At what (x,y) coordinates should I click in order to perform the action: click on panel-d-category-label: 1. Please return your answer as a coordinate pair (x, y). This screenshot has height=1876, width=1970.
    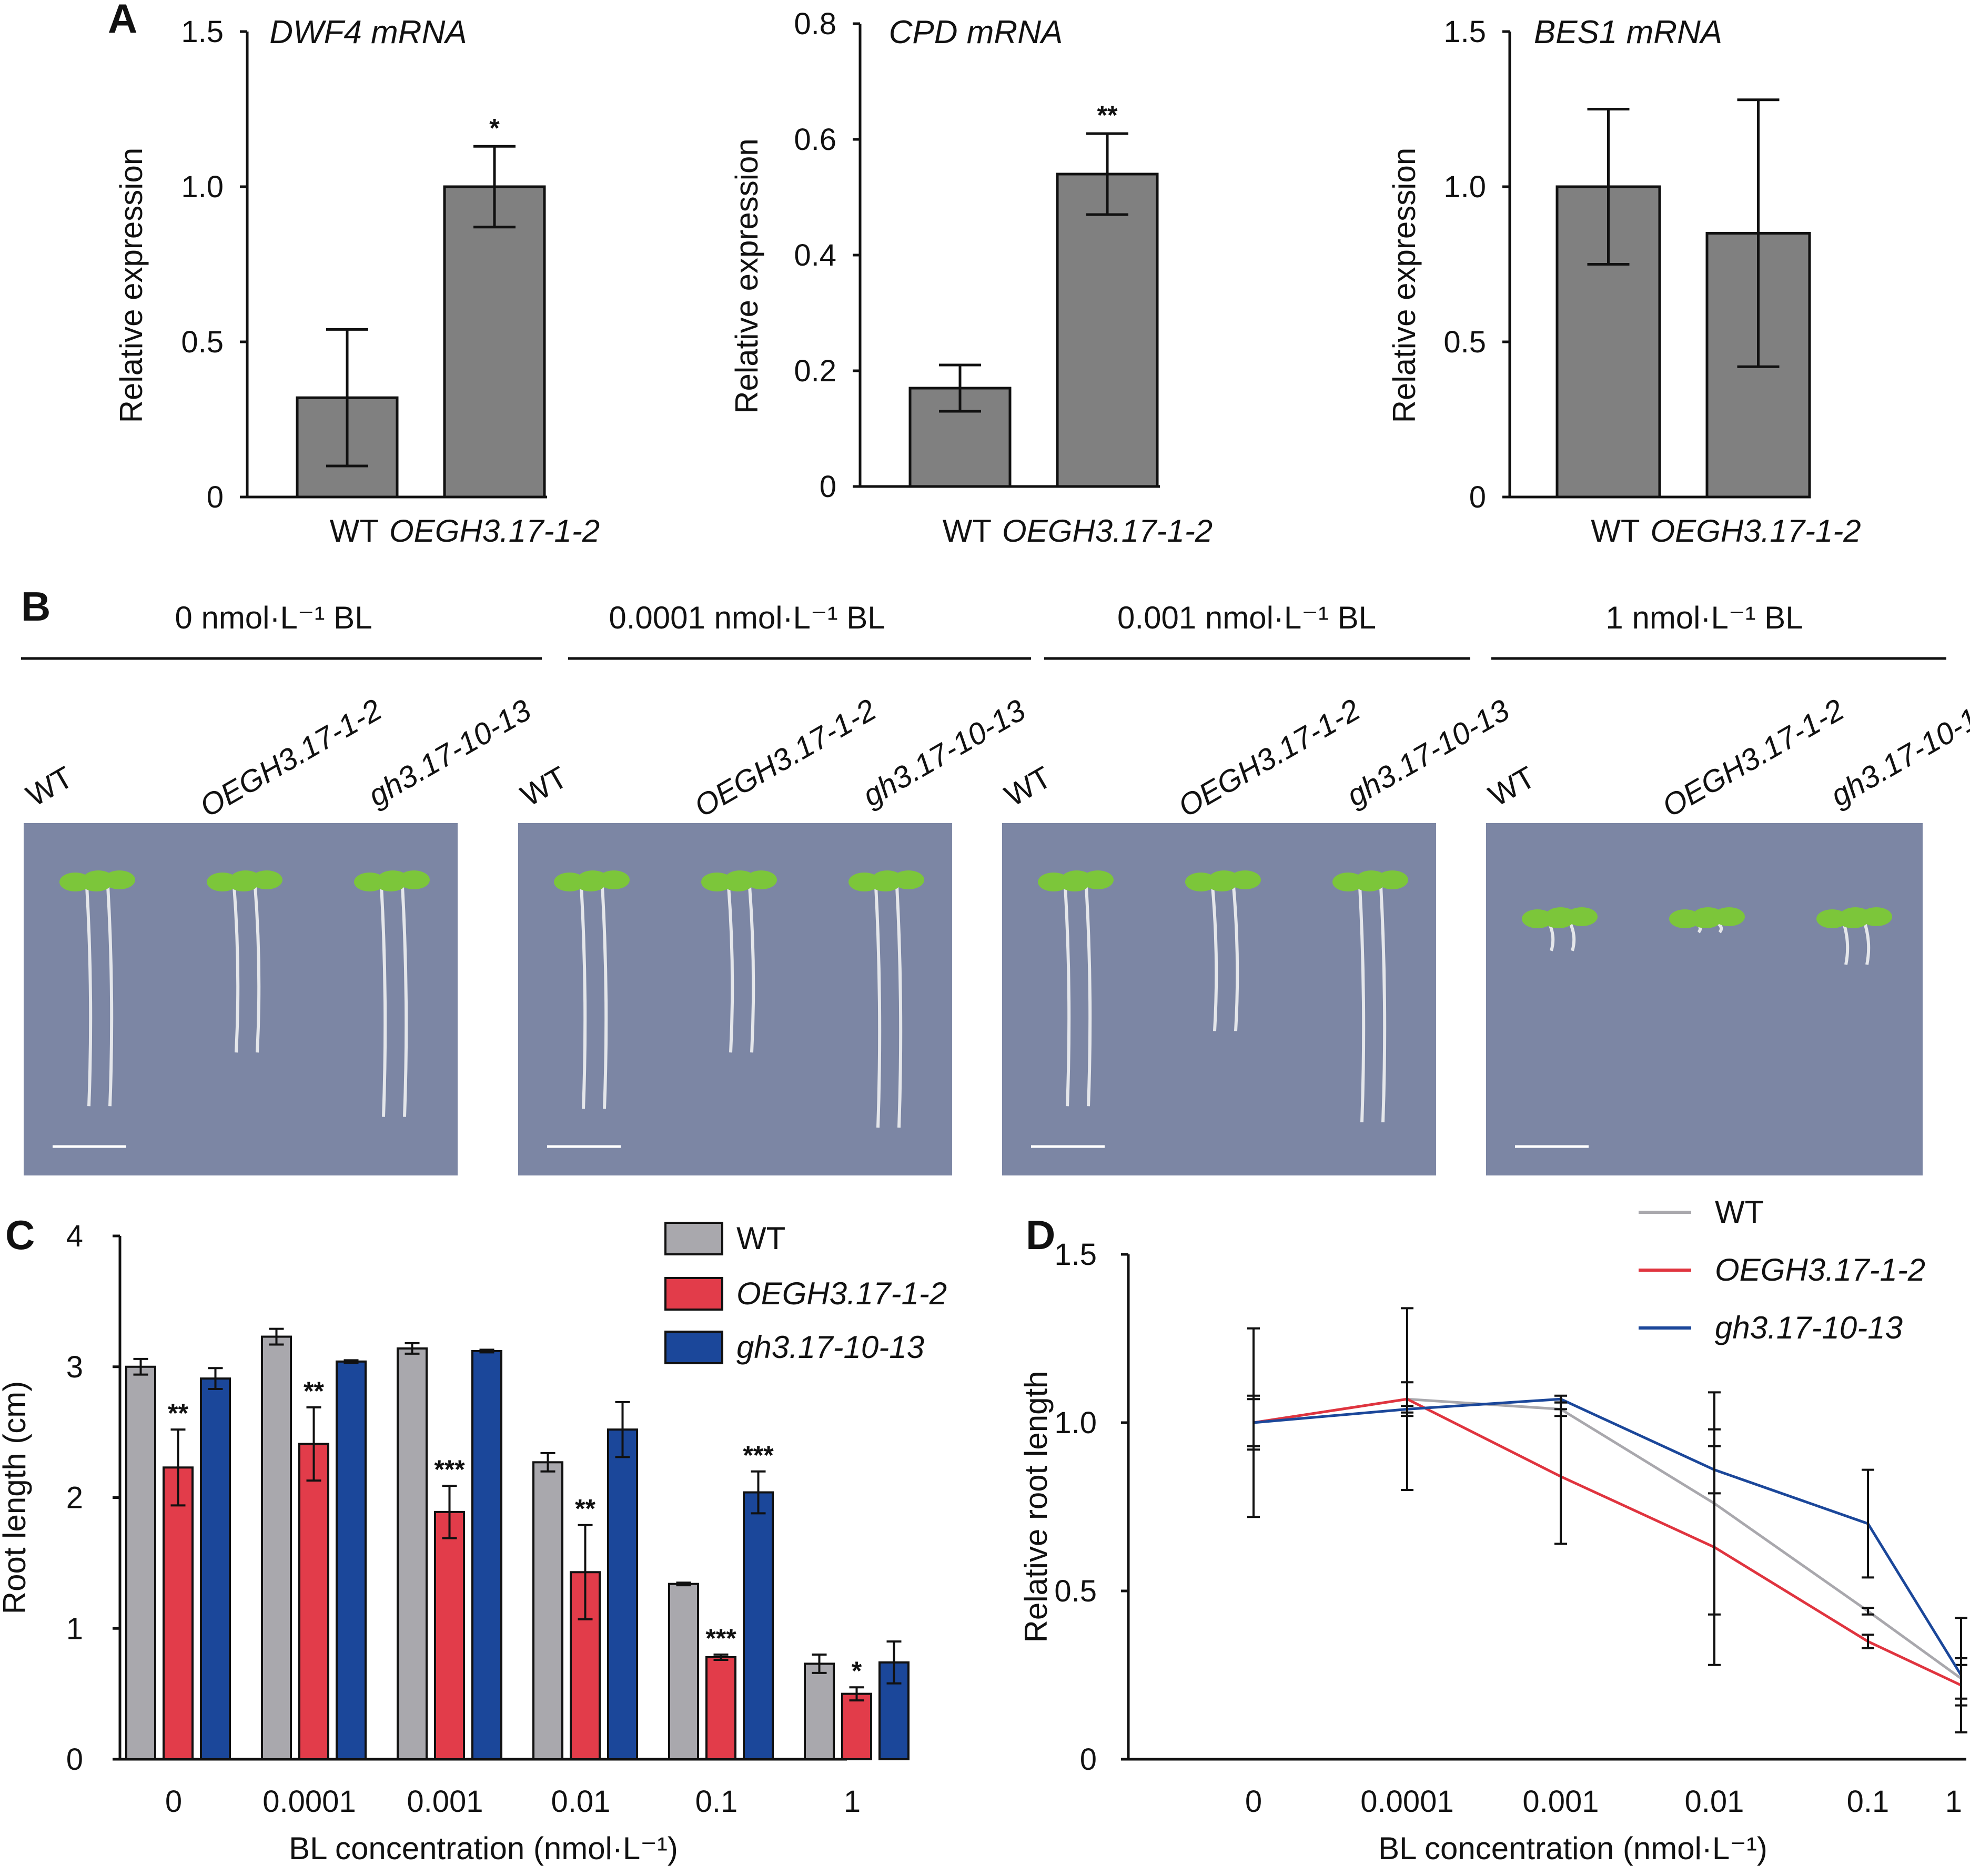
    Looking at the image, I should click on (1953, 1802).